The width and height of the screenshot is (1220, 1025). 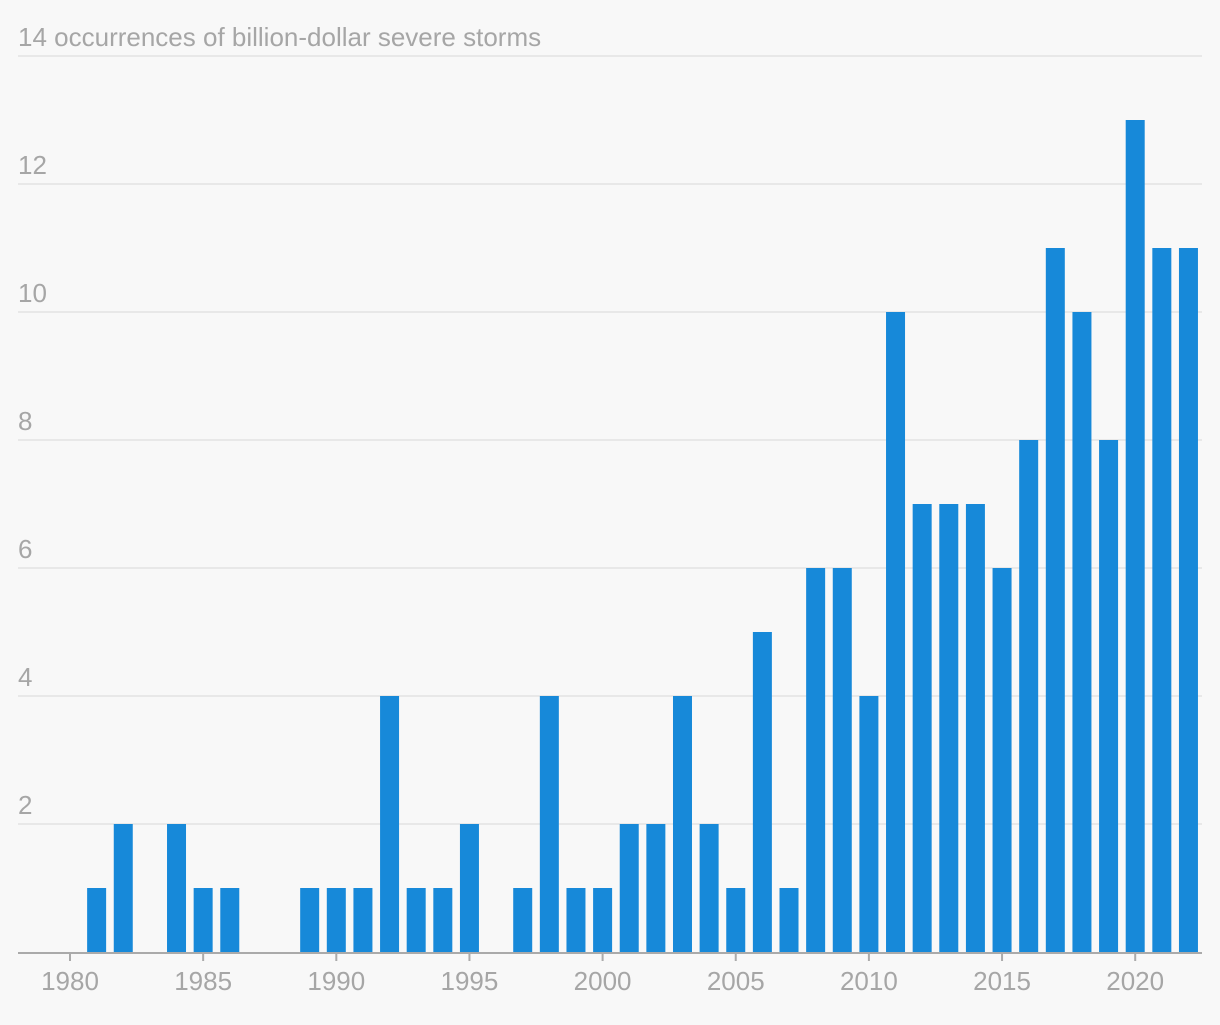 I want to click on x-axis, so click(x=610, y=956).